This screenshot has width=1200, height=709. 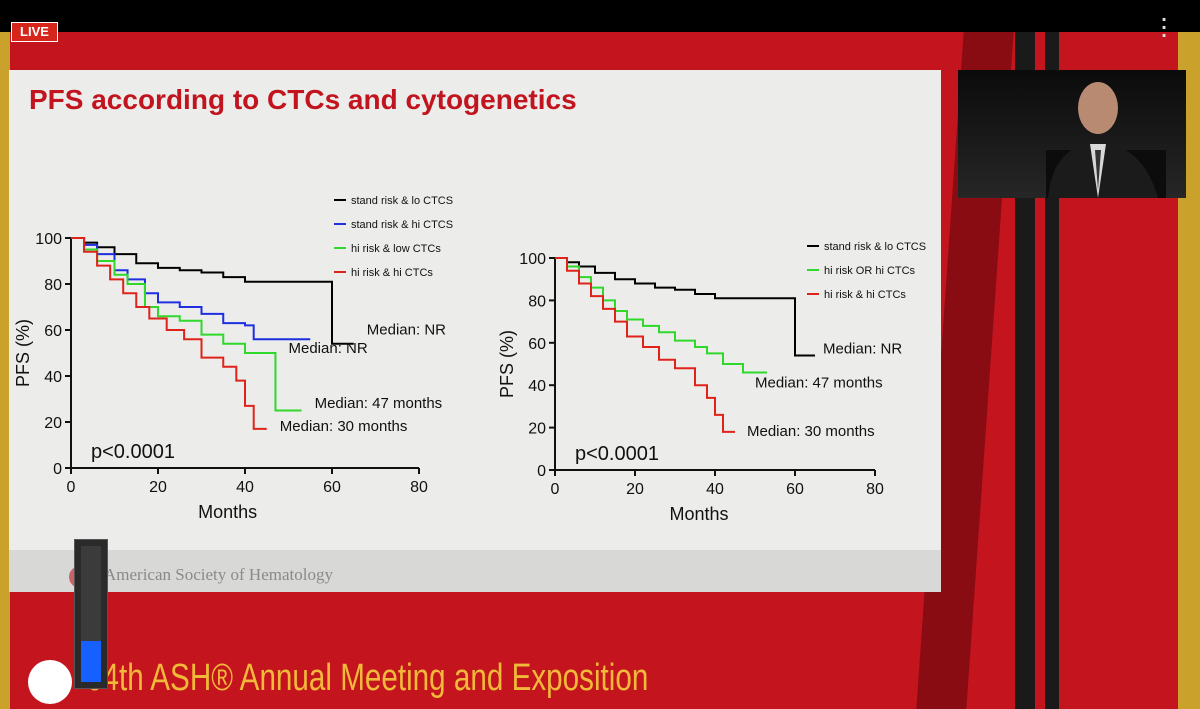 I want to click on conference-title: 64th ASH® Annual Meeting and Exposition, so click(x=367, y=678).